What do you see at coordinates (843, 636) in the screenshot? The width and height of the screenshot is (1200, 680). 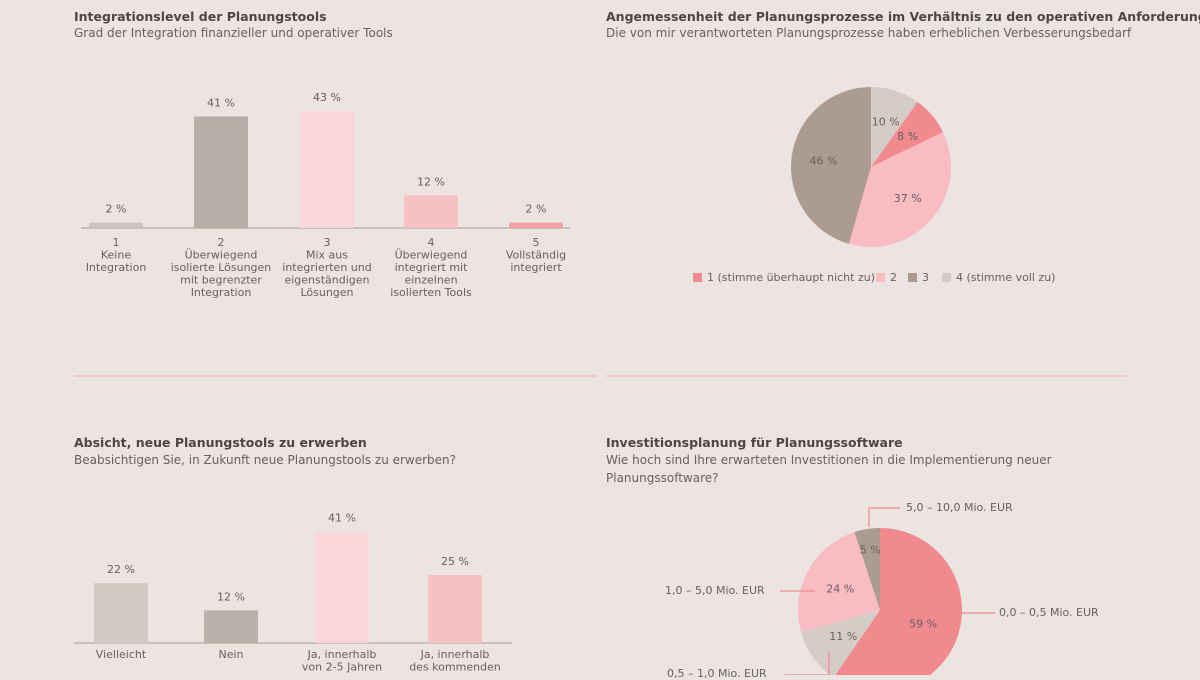 I see `pie-data-label: 11 %` at bounding box center [843, 636].